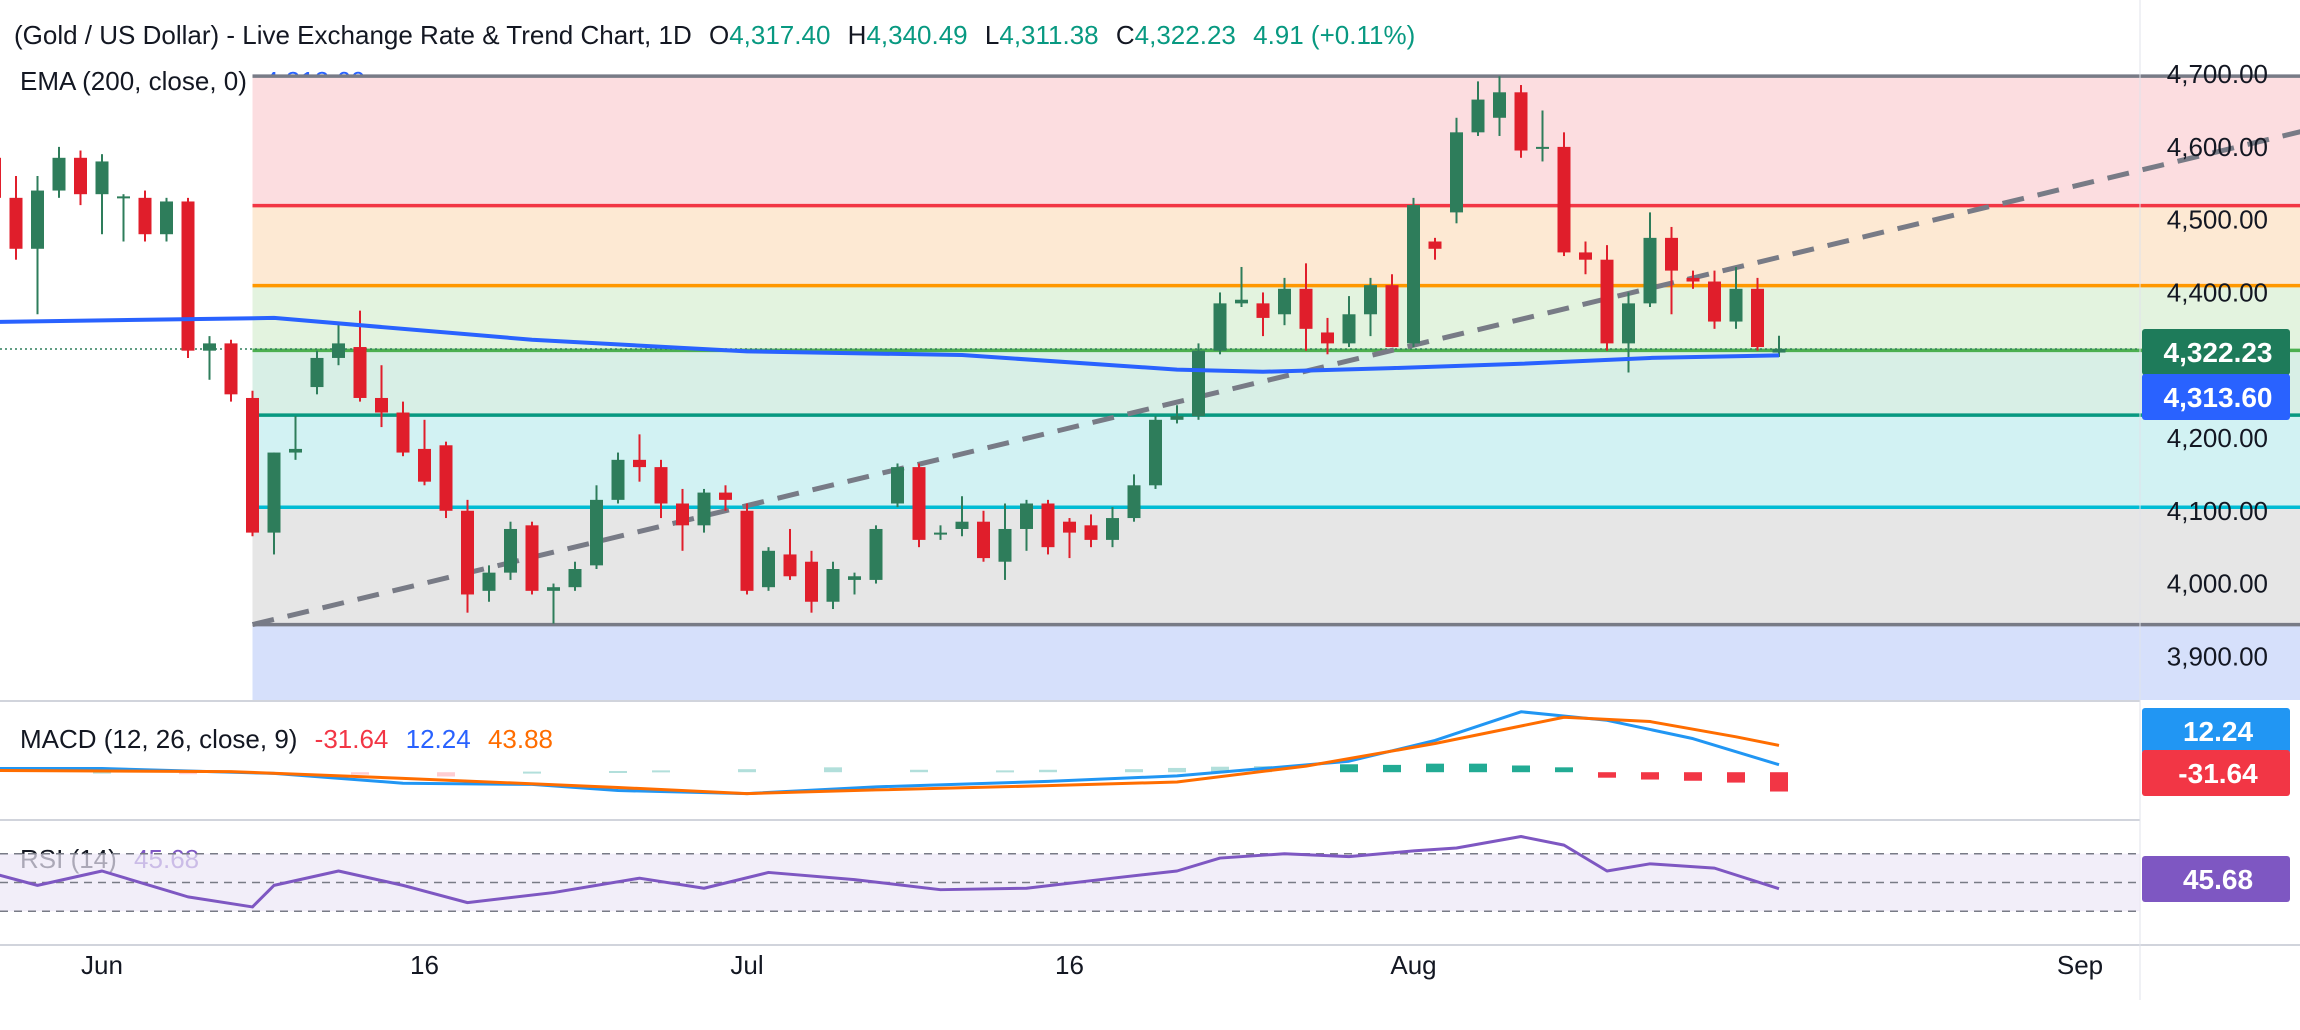  I want to click on fib-zone-0.236, so click(1276, 245).